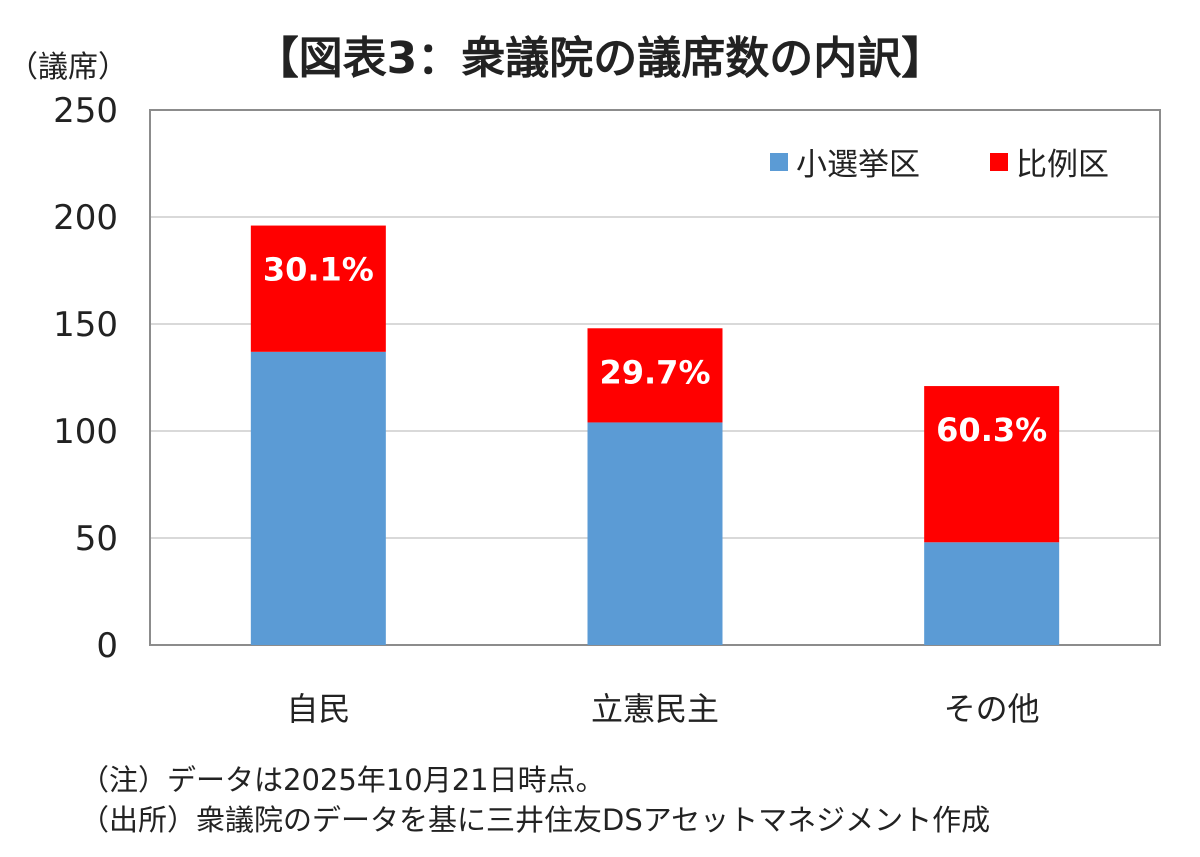 The width and height of the screenshot is (1200, 857). What do you see at coordinates (85, 325) in the screenshot?
I see `y-tick-label: 150` at bounding box center [85, 325].